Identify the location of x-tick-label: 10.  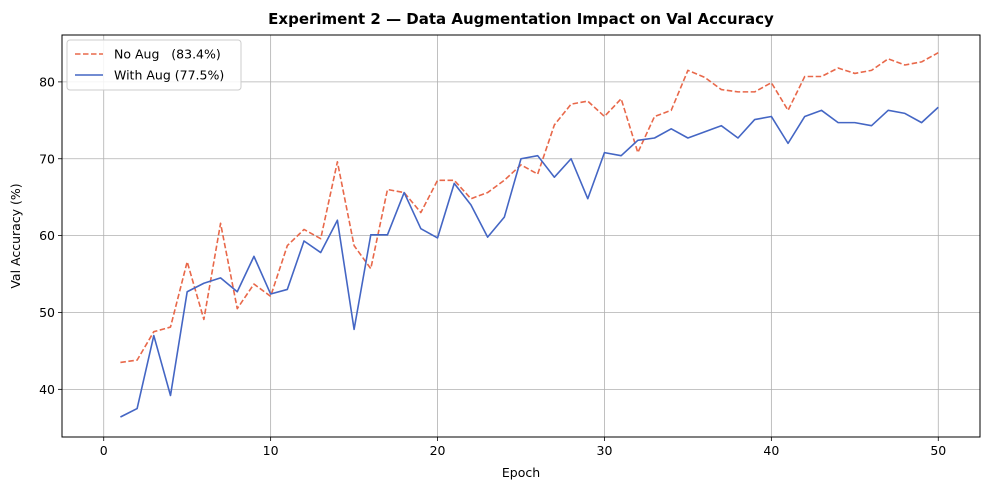
(271, 450).